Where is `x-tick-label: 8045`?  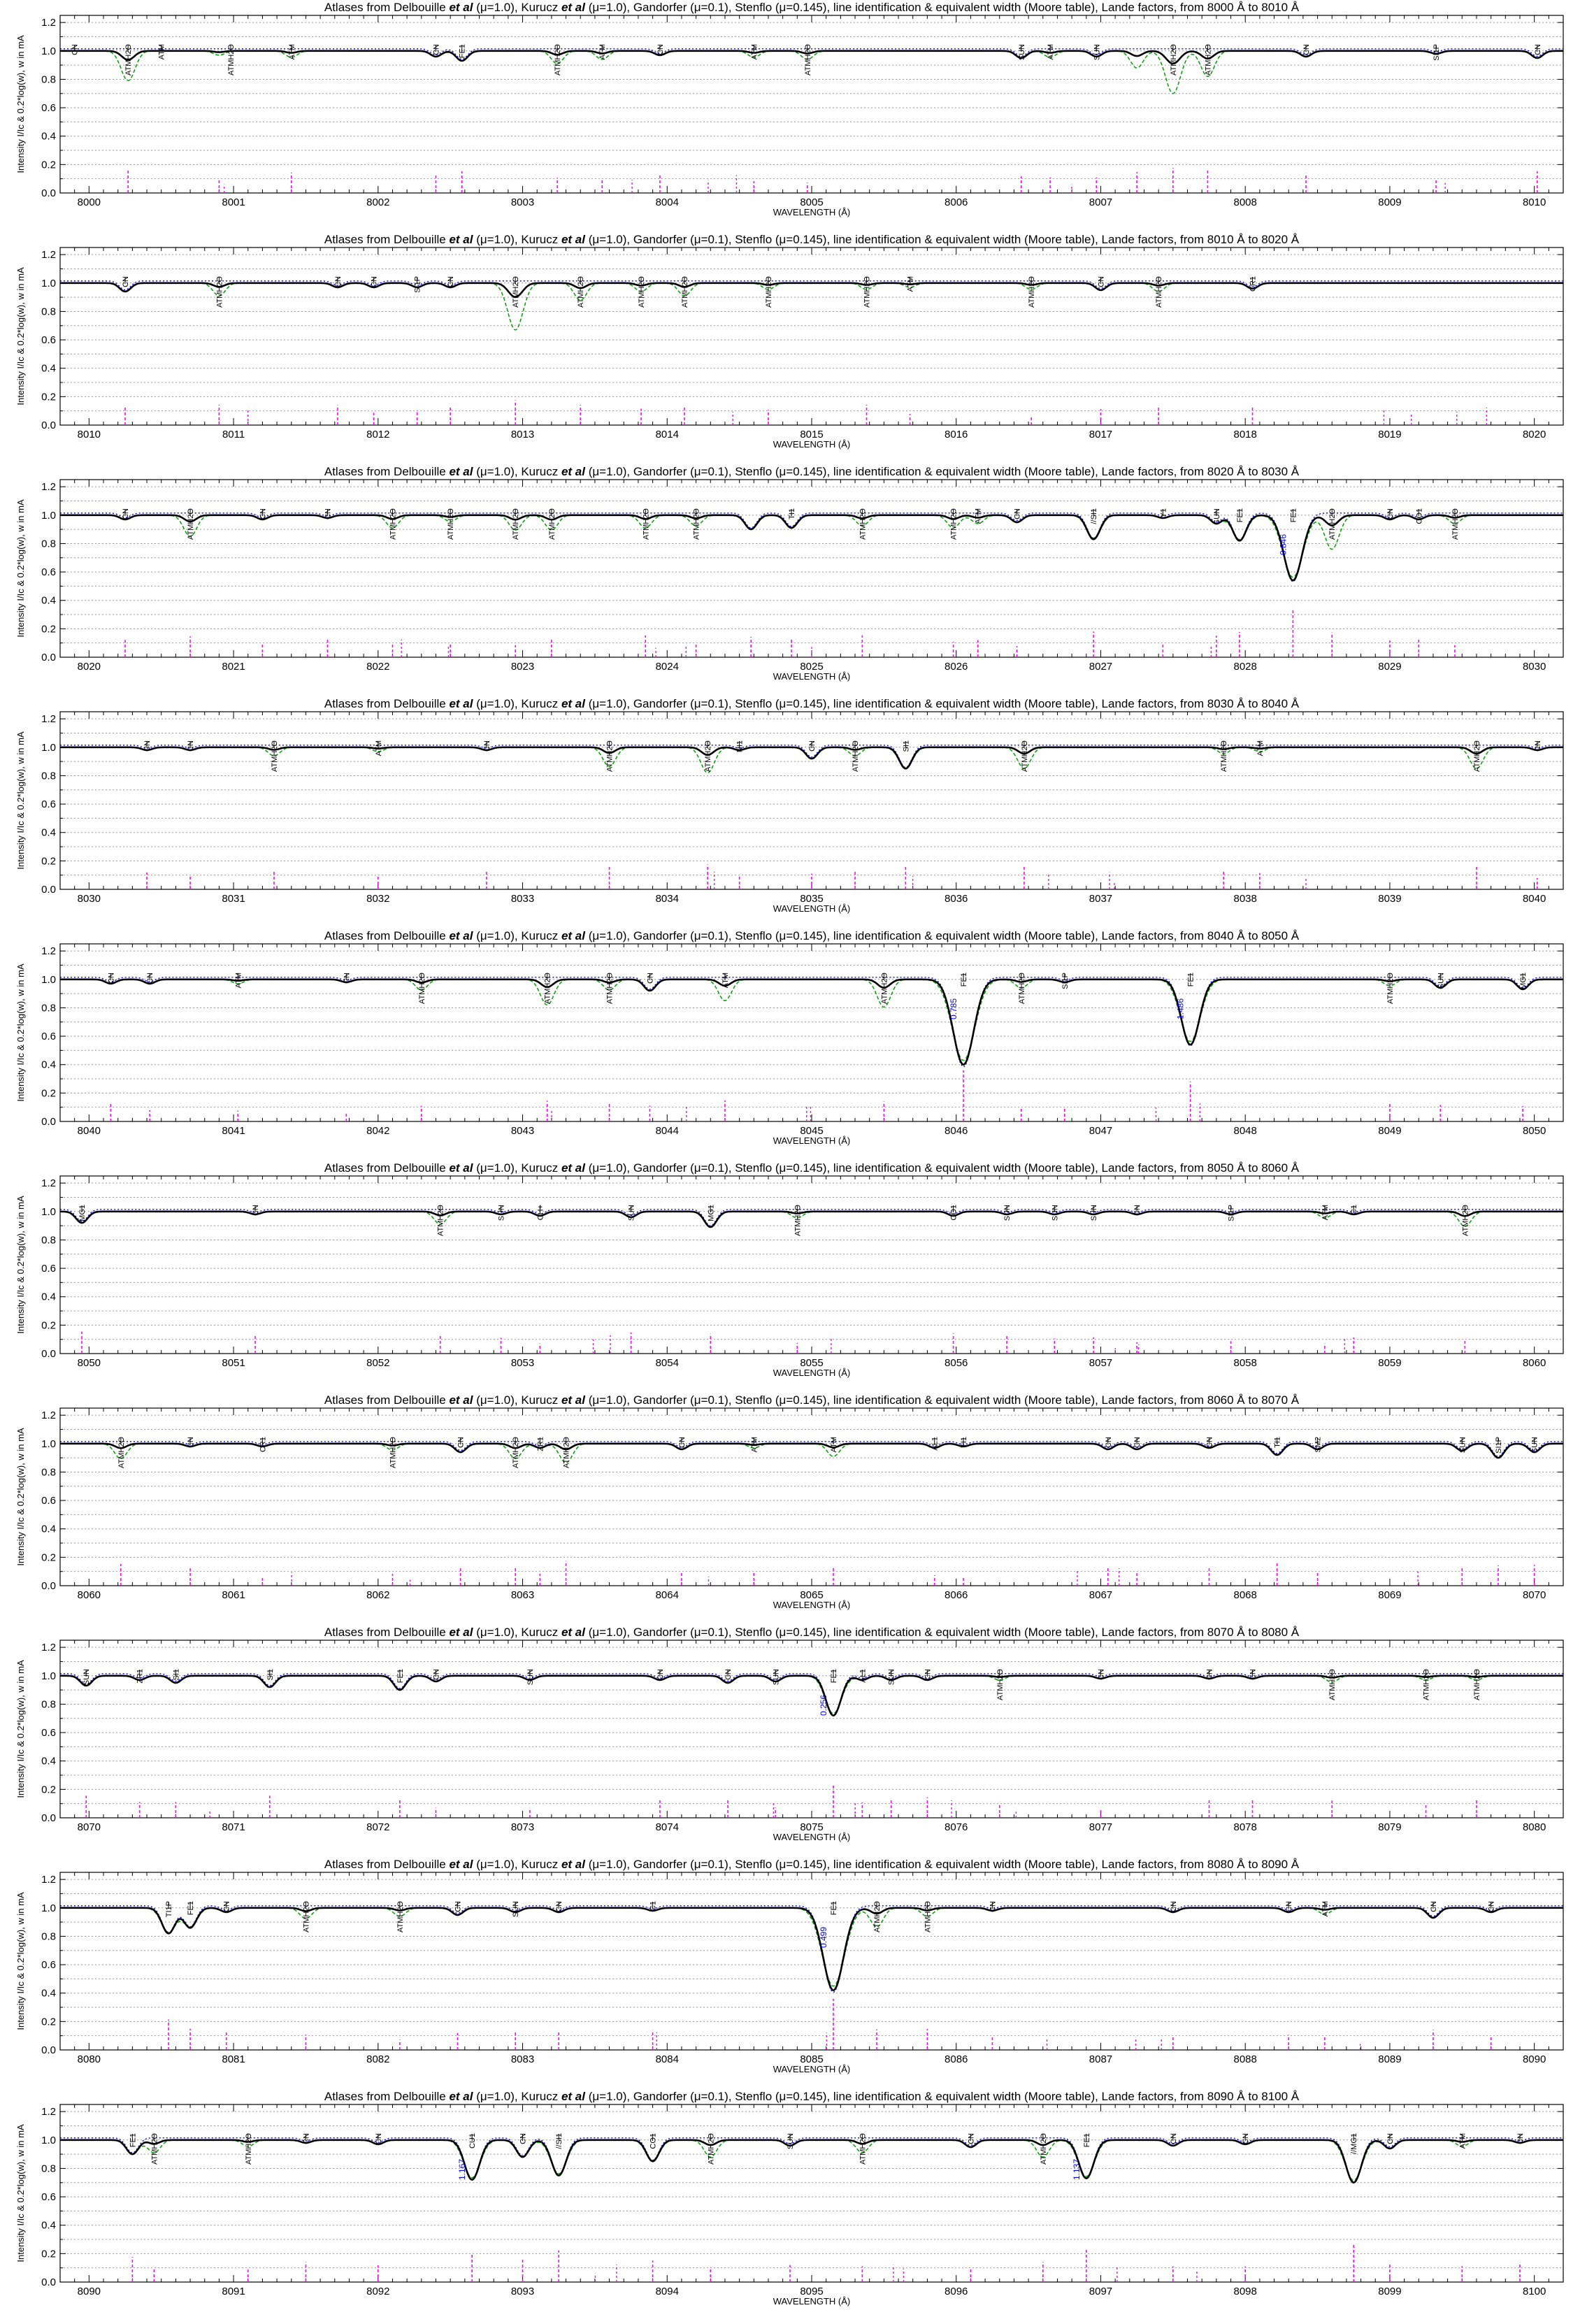
x-tick-label: 8045 is located at coordinates (811, 1131).